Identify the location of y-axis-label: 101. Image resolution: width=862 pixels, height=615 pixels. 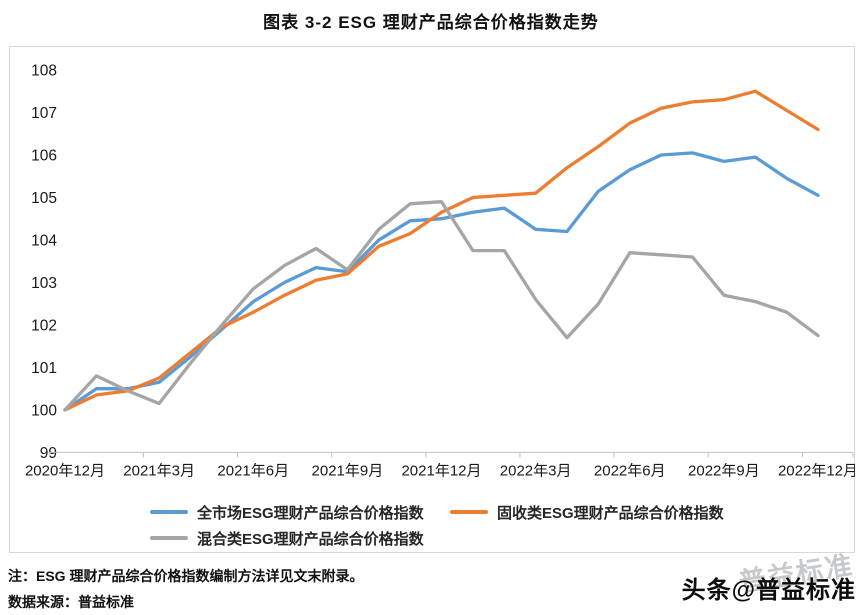
(44, 368).